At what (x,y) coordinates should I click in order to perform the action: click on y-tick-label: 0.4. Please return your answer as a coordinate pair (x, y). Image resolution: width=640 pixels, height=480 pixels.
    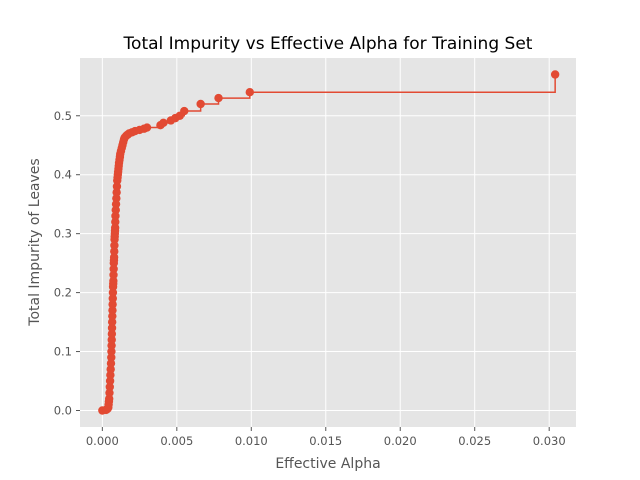
    Looking at the image, I should click on (63, 175).